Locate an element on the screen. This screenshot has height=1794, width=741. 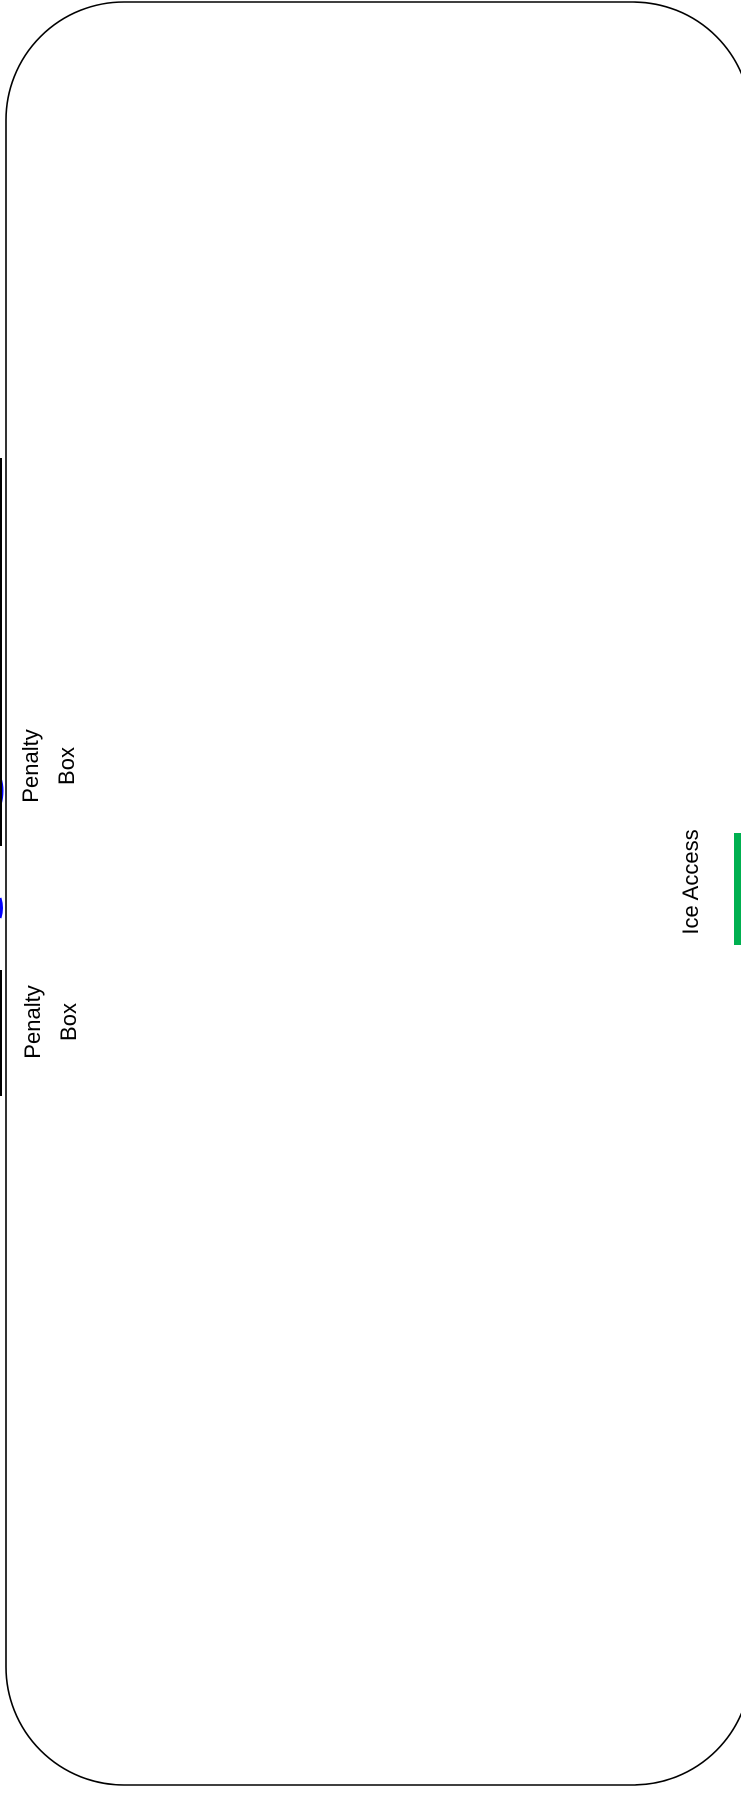
blue-line-fragment-lower is located at coordinates (1, 908).